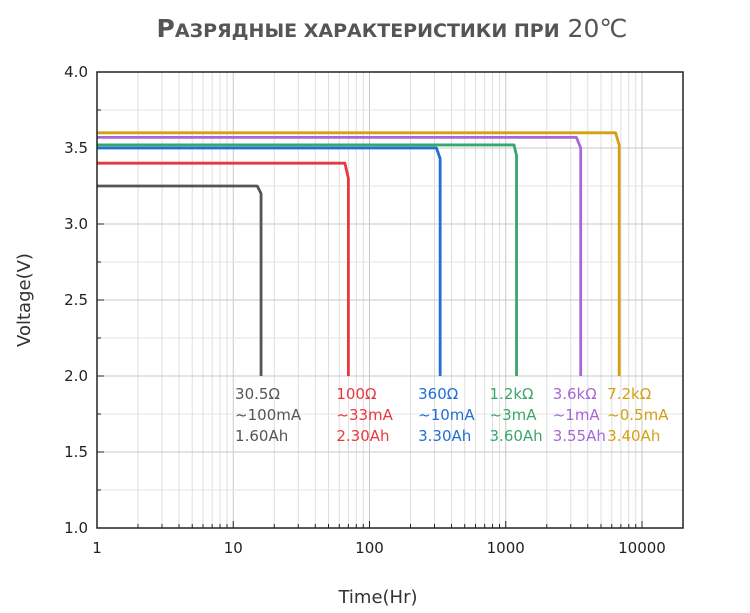 Image resolution: width=750 pixels, height=613 pixels. I want to click on series-annotation: ~0.5mA, so click(638, 415).